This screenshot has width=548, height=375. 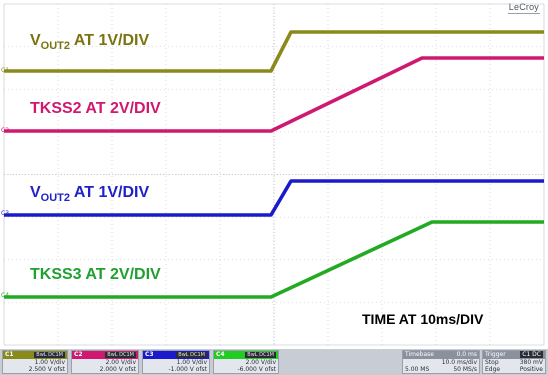 I want to click on trace-label-tkss2: TKSS2 AT 2V/DIV, so click(x=95, y=109).